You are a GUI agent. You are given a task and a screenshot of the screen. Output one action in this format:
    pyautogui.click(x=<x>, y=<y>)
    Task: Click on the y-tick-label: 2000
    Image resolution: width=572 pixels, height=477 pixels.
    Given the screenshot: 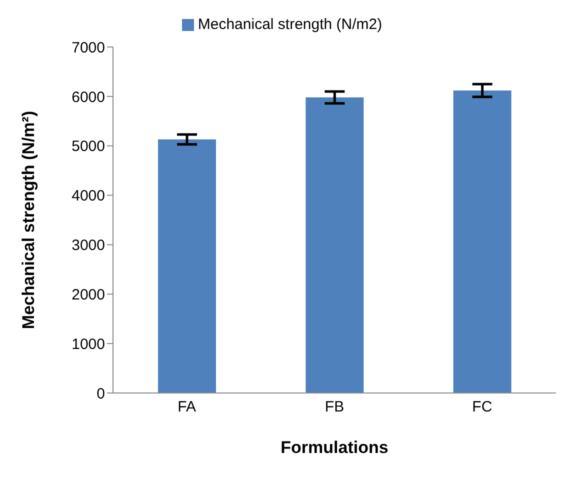 What is the action you would take?
    pyautogui.click(x=88, y=295)
    